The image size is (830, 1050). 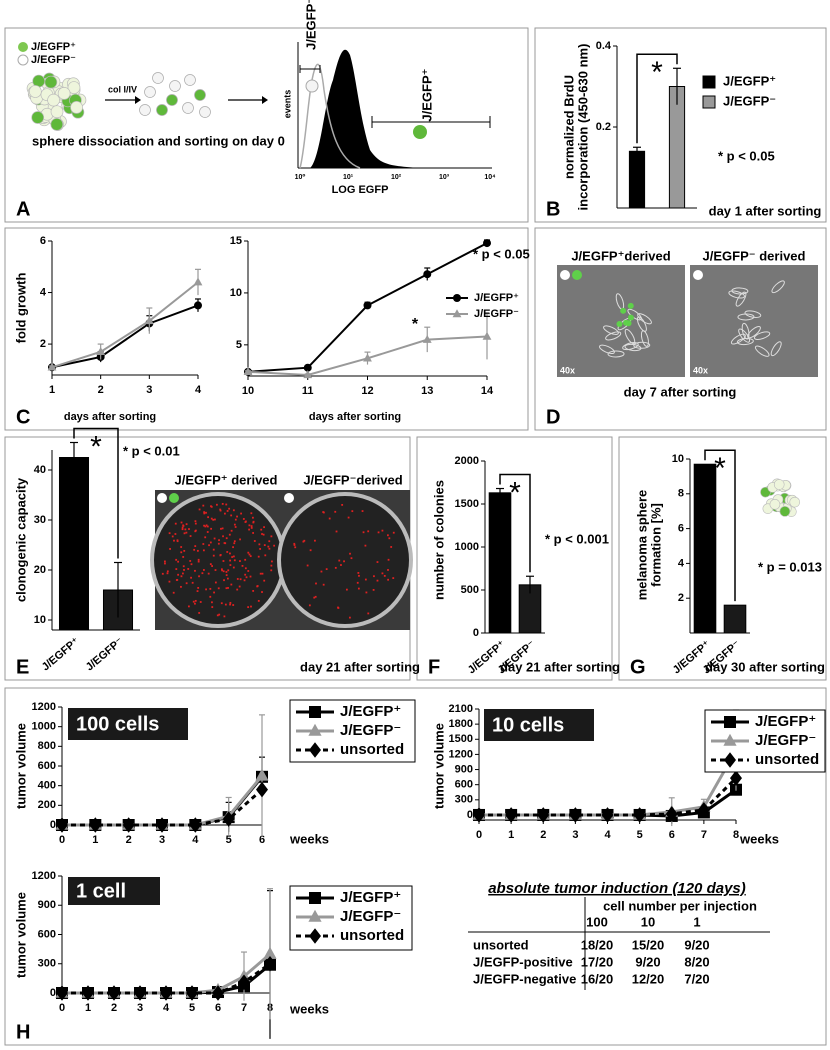 What do you see at coordinates (53, 825) in the screenshot?
I see `y-tick-label: 0` at bounding box center [53, 825].